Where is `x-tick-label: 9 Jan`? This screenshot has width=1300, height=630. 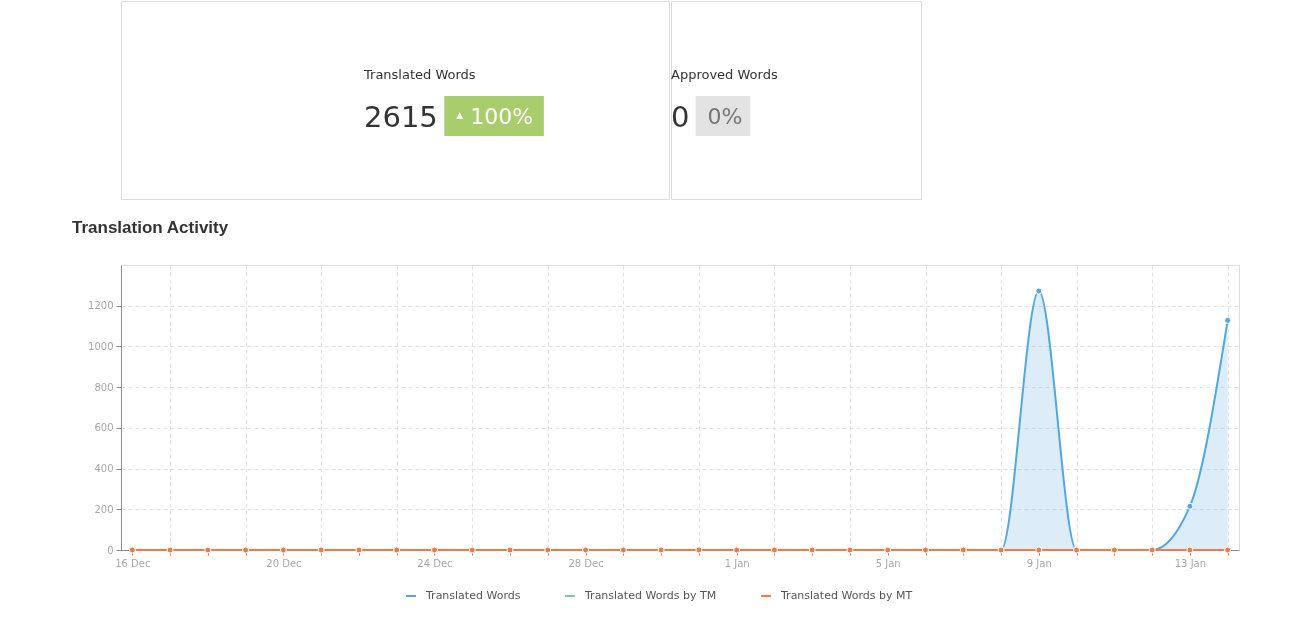
x-tick-label: 9 Jan is located at coordinates (1039, 563).